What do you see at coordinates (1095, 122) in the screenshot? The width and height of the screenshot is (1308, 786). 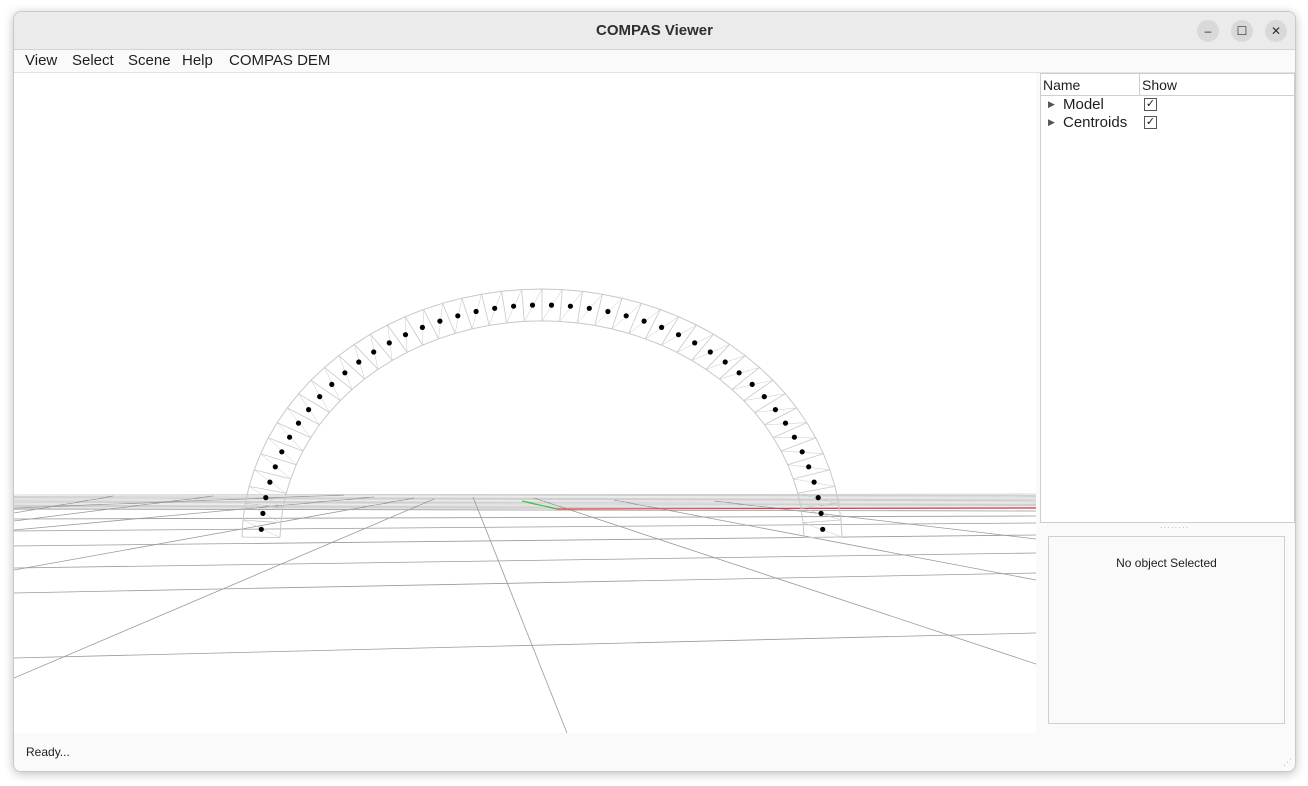 I see `tree-row-label: Centroids` at bounding box center [1095, 122].